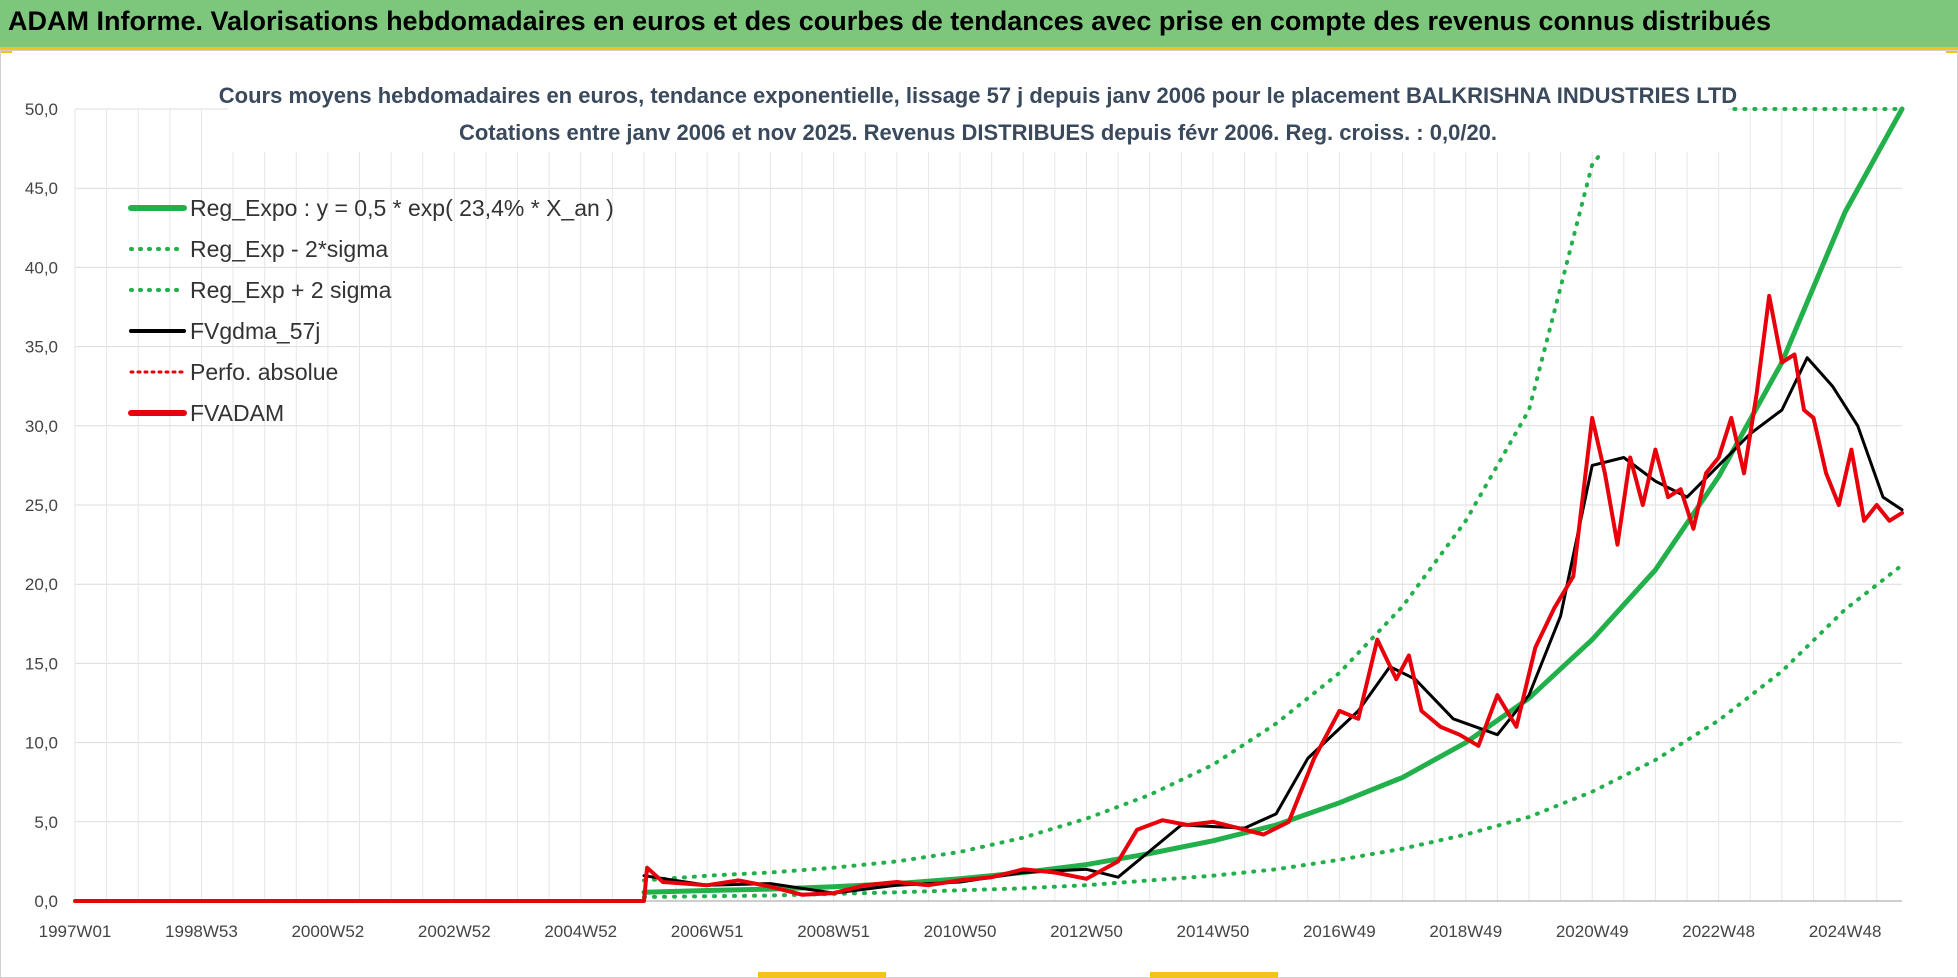 The image size is (1958, 978). What do you see at coordinates (201, 931) in the screenshot?
I see `x-tick-label: 1998W53` at bounding box center [201, 931].